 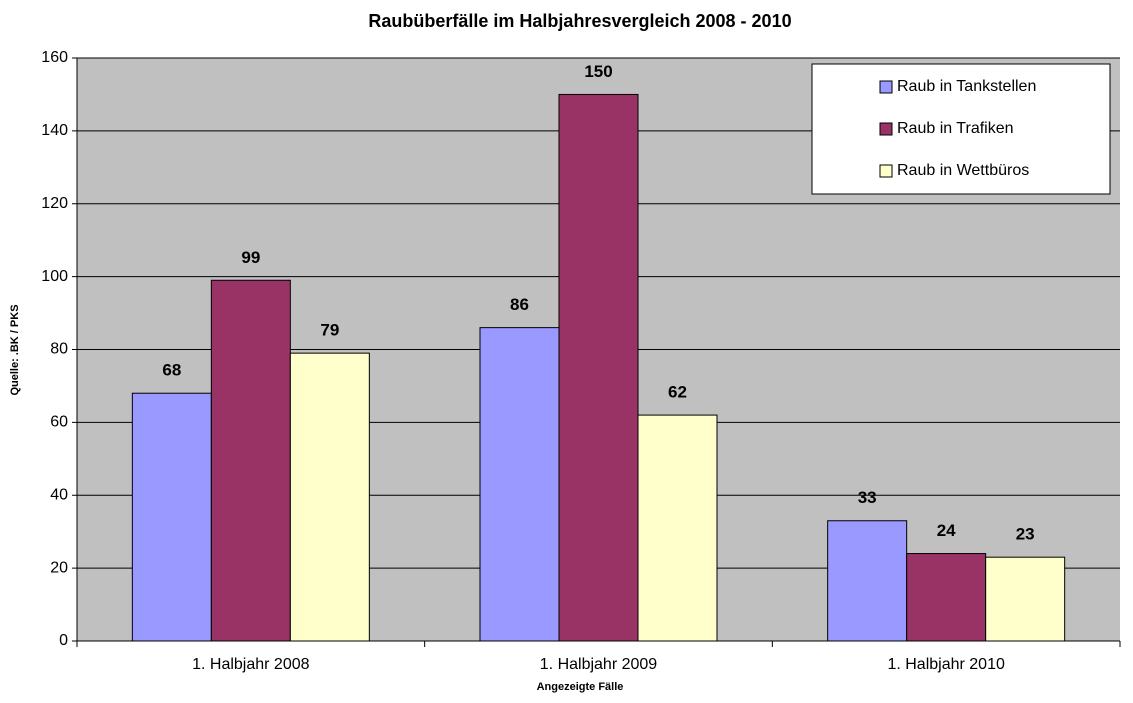 I want to click on x-axis-label: Angezeigte Fälle, so click(x=580, y=687).